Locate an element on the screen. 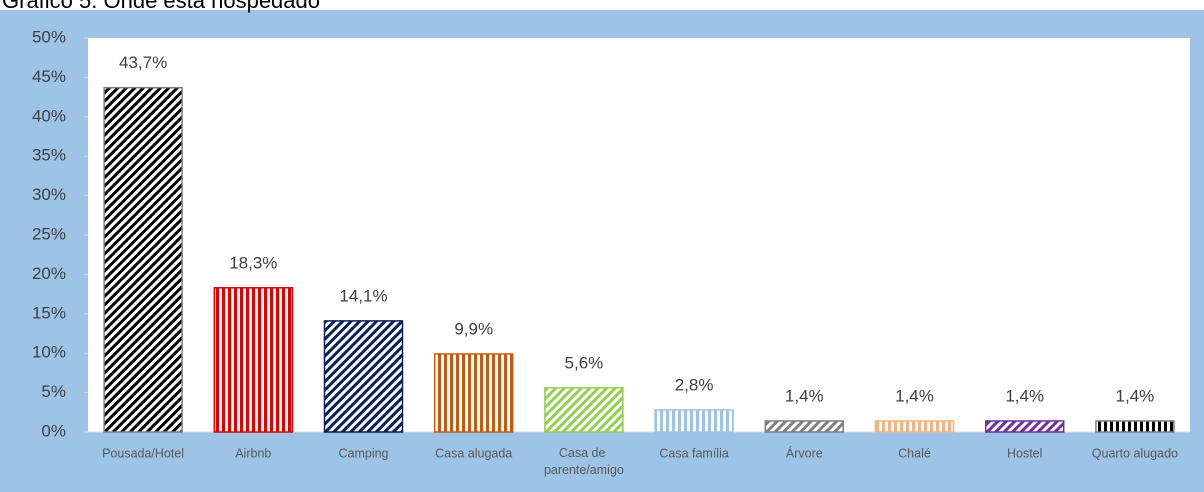 This screenshot has height=492, width=1204. x-tick-label: Airbnb is located at coordinates (253, 453).